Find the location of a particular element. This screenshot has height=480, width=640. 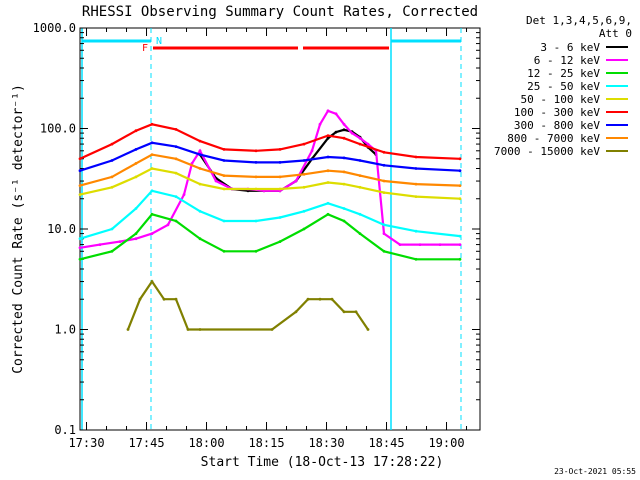

x-tick-label: 17:45 is located at coordinates (146, 443).